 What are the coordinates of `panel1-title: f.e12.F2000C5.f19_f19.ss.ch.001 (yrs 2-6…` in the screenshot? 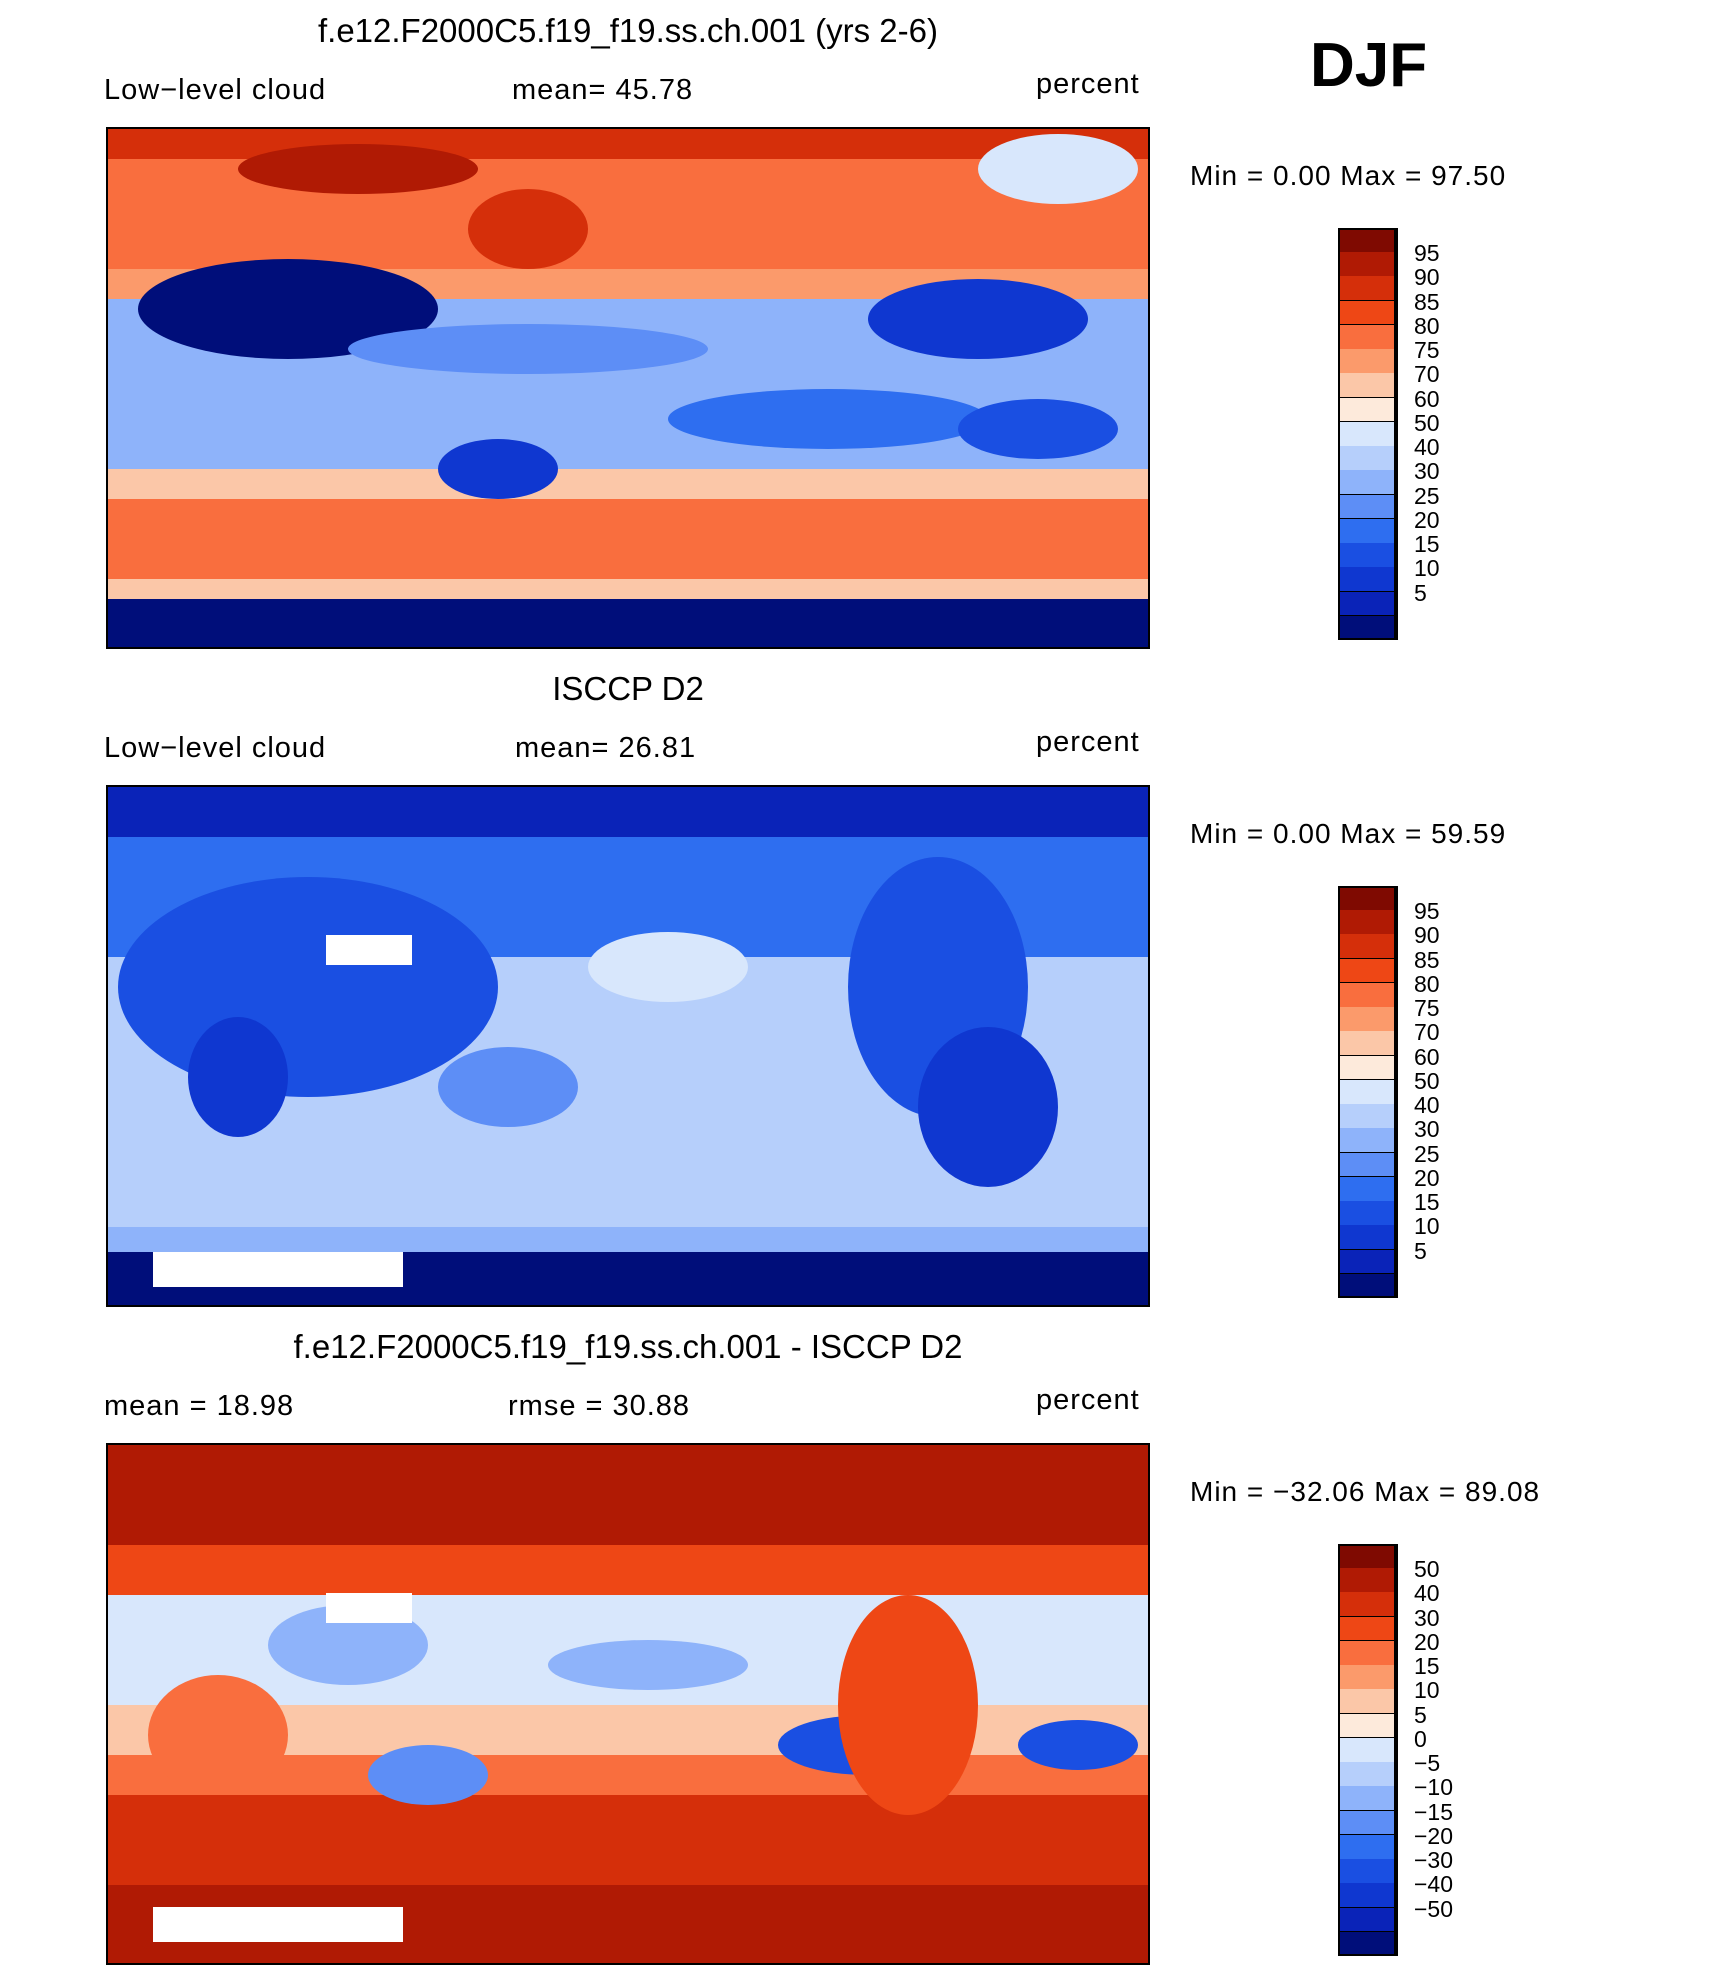 It's located at (627, 30).